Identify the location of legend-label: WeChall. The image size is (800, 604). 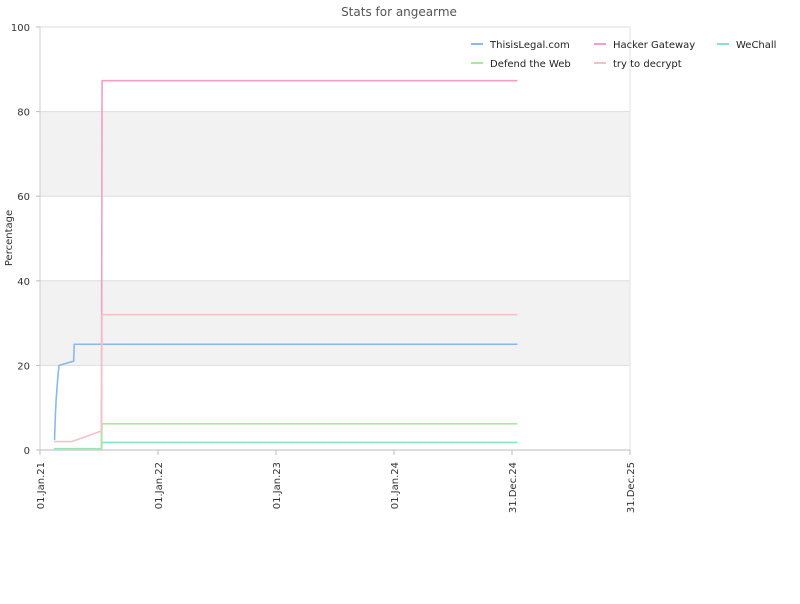
(756, 45).